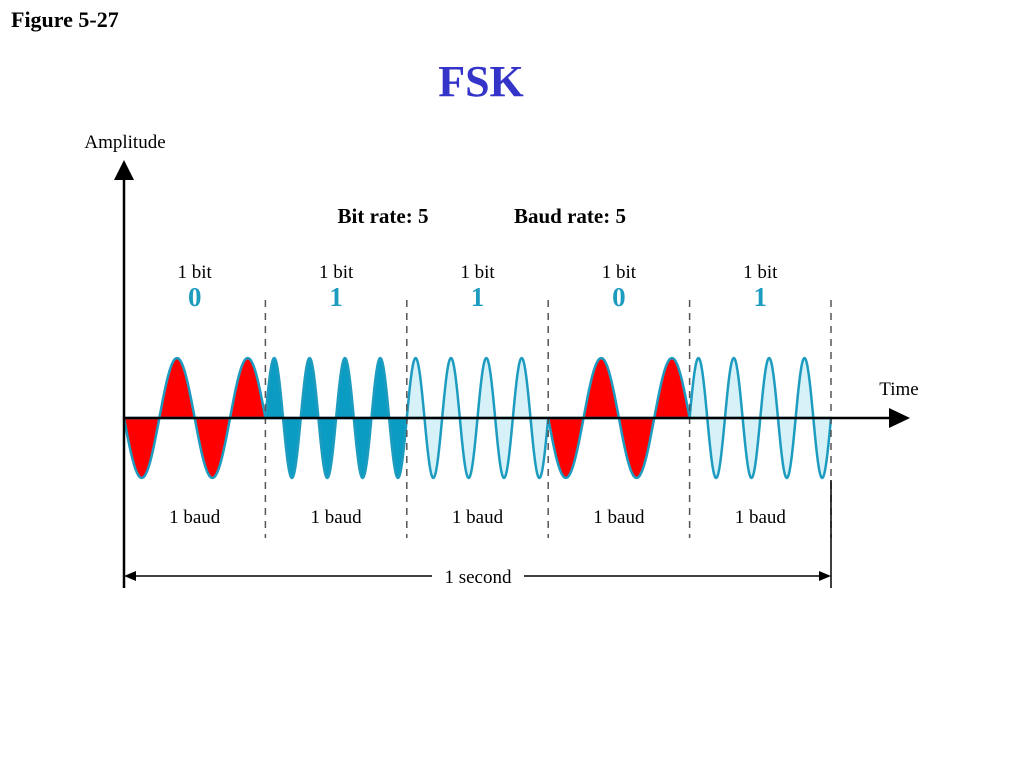 This screenshot has height=768, width=1024. Describe the element at coordinates (899, 418) in the screenshot. I see `x-axis-arrow-icon` at that location.